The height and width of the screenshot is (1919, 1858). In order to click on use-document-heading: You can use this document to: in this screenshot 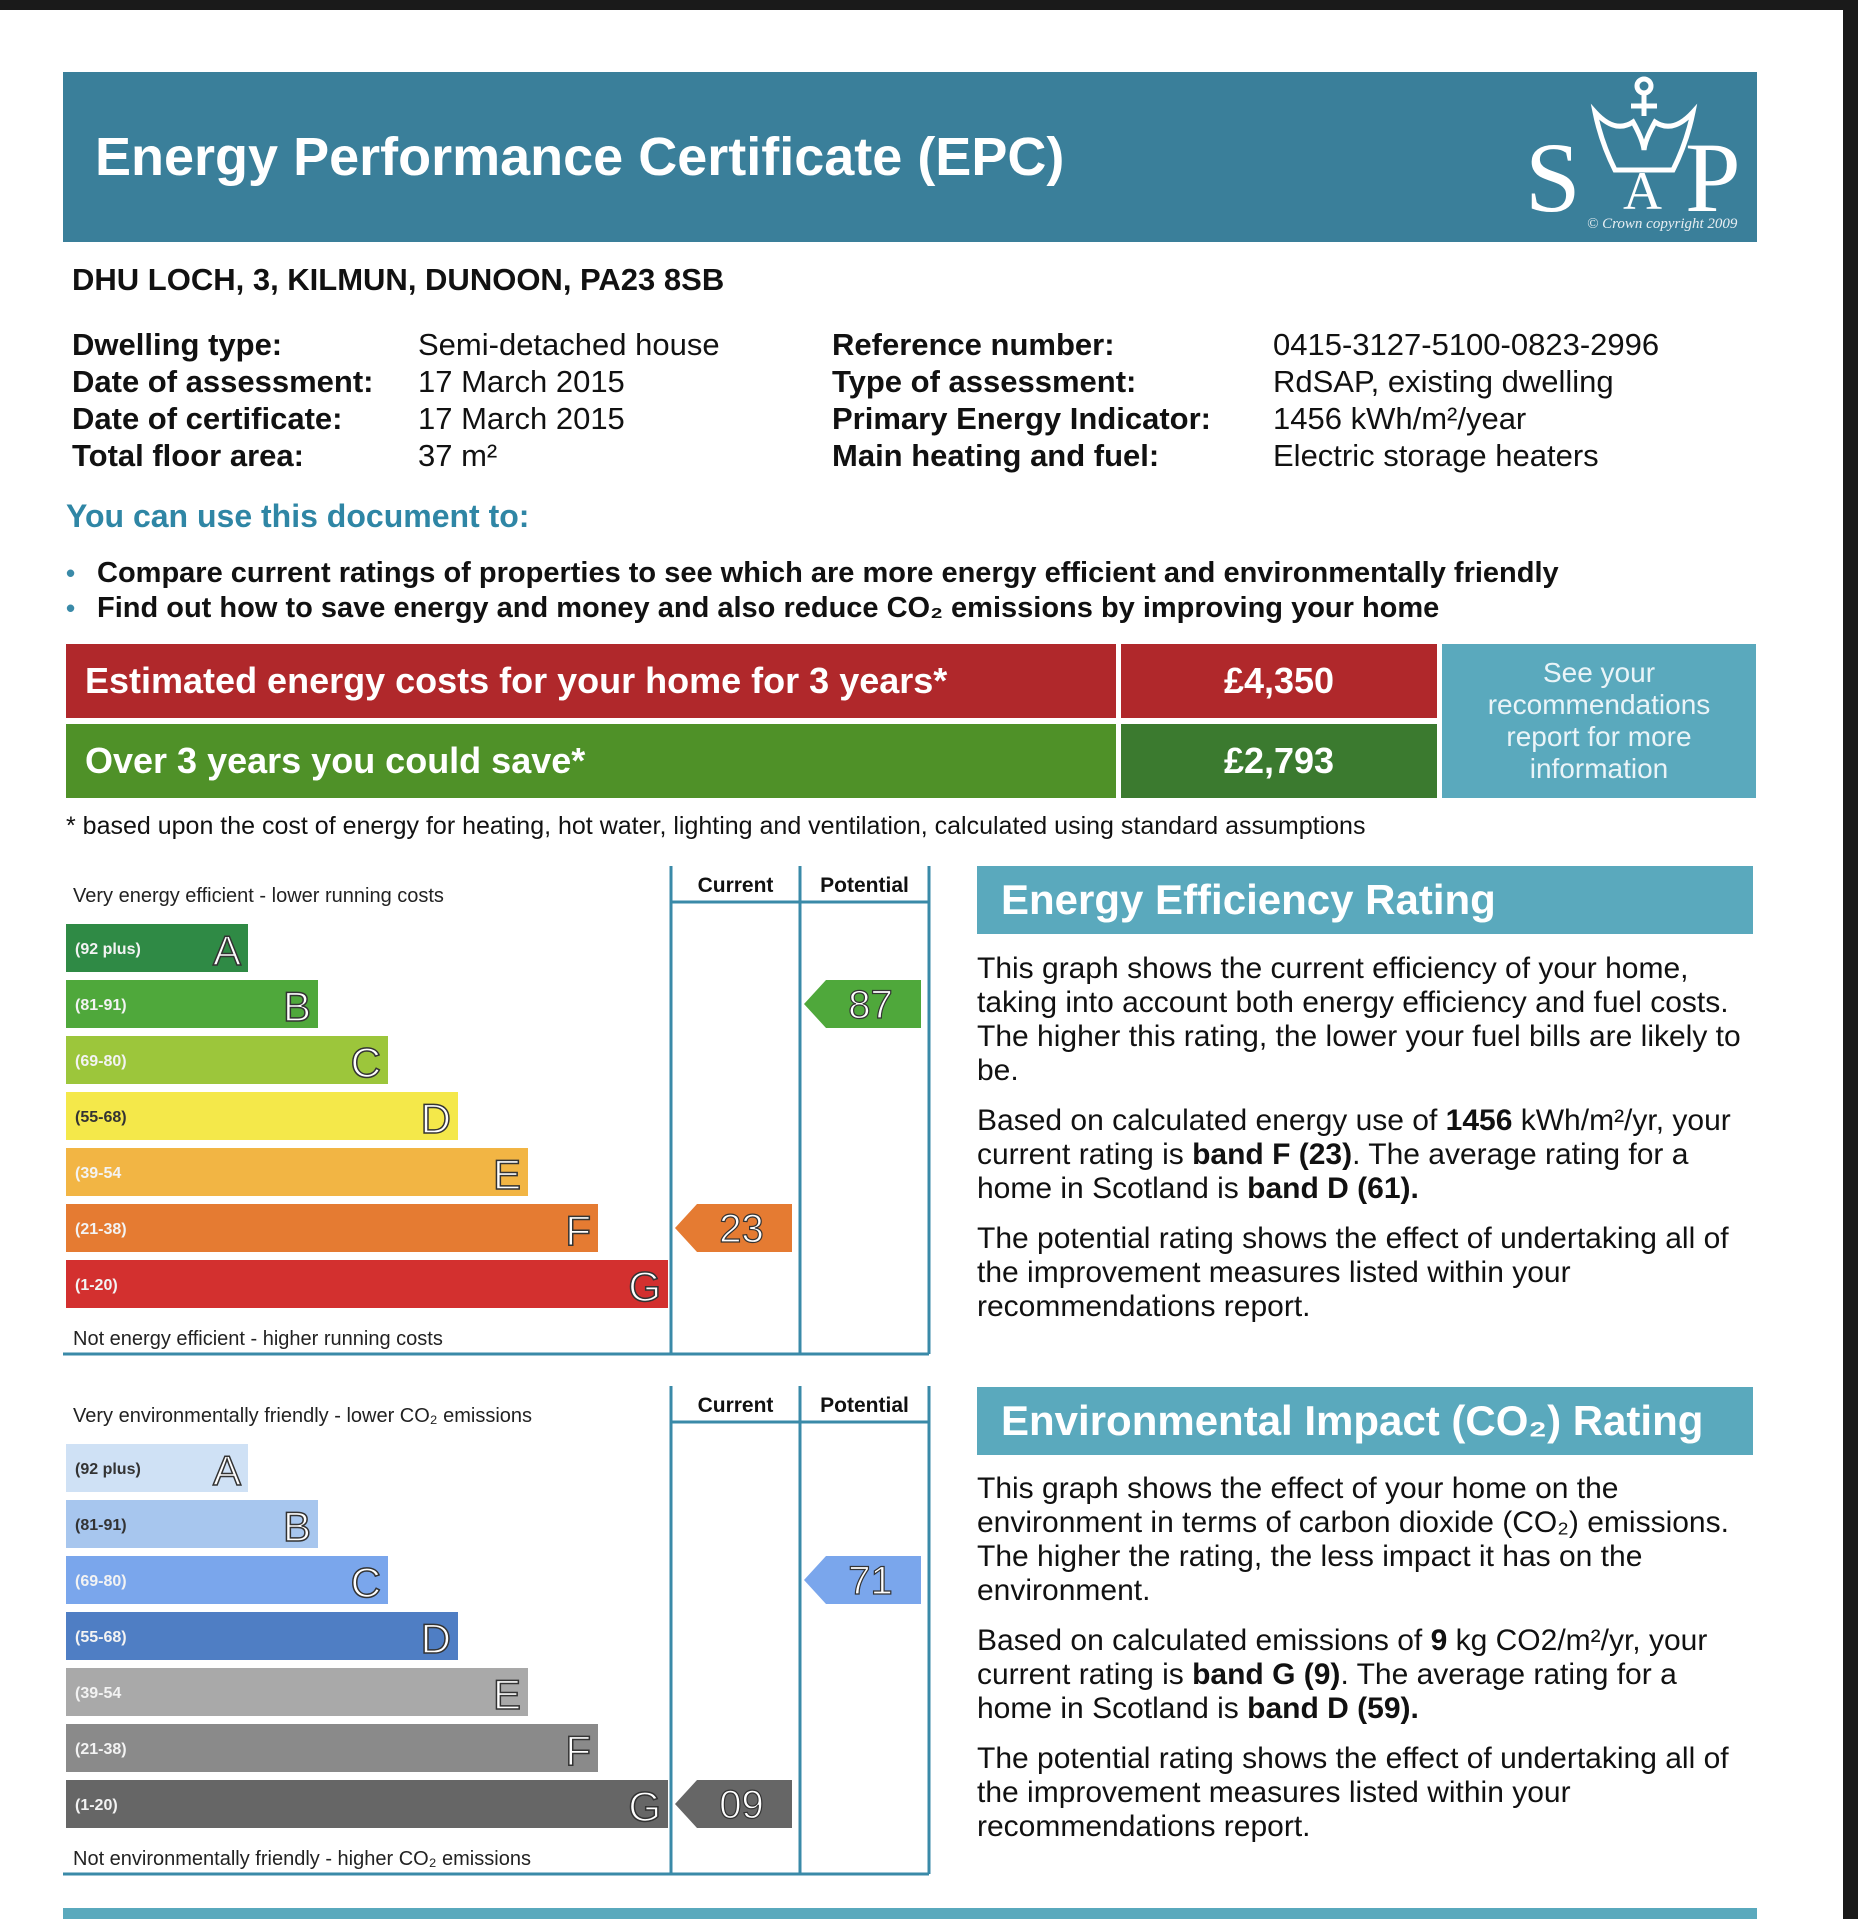, I will do `click(298, 516)`.